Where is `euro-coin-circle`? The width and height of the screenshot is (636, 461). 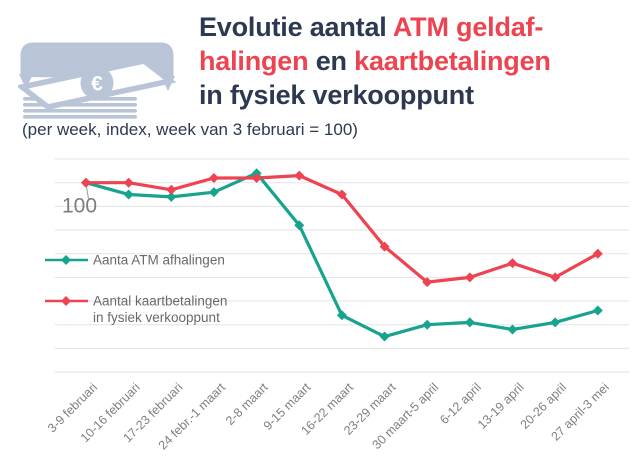
euro-coin-circle is located at coordinates (97, 83).